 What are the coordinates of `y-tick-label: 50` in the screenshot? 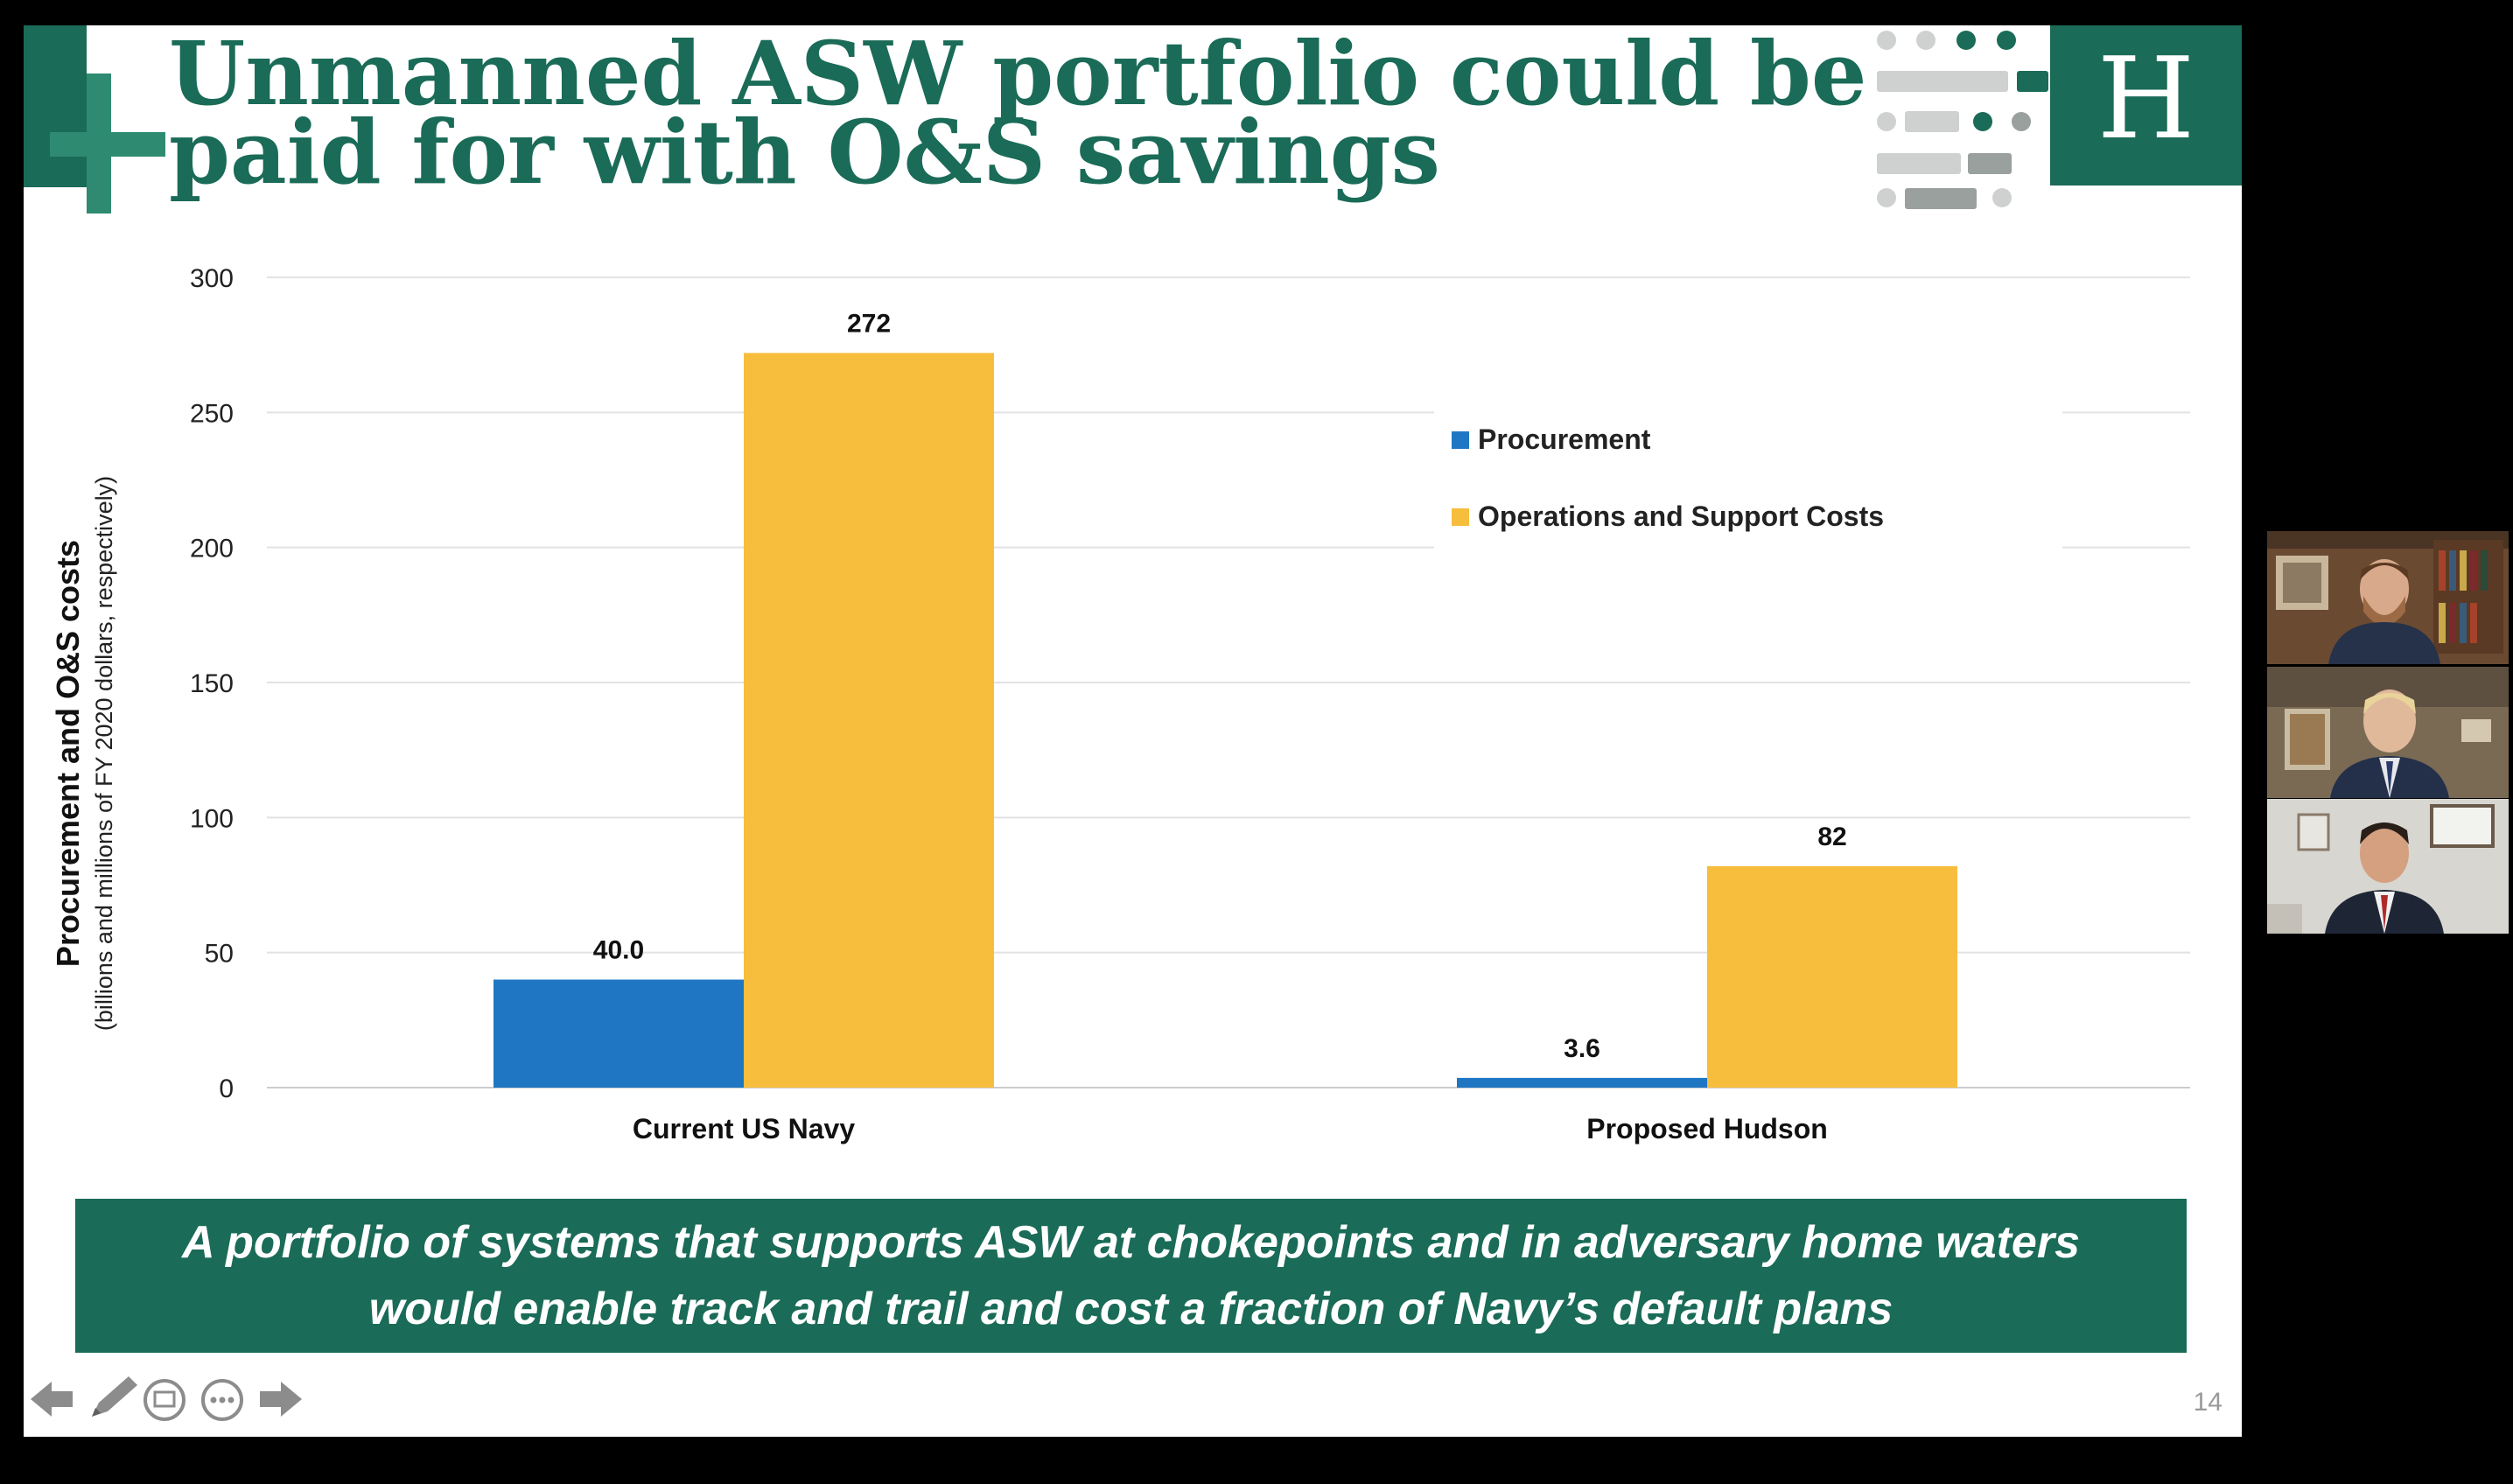 It's located at (219, 954).